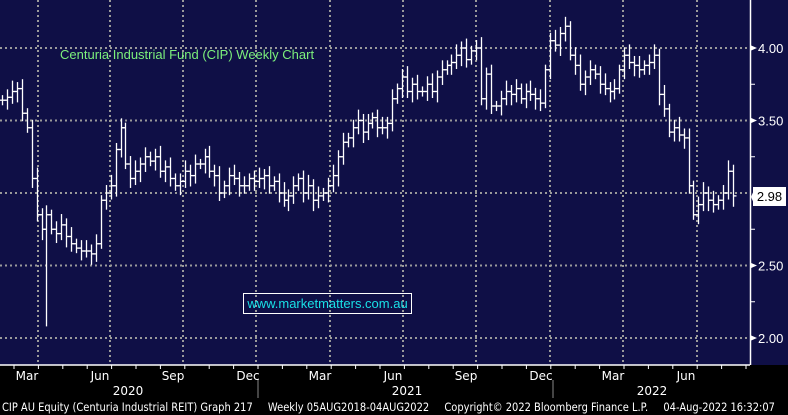 This screenshot has height=415, width=788. What do you see at coordinates (652, 391) in the screenshot?
I see `x-year-label: 2022` at bounding box center [652, 391].